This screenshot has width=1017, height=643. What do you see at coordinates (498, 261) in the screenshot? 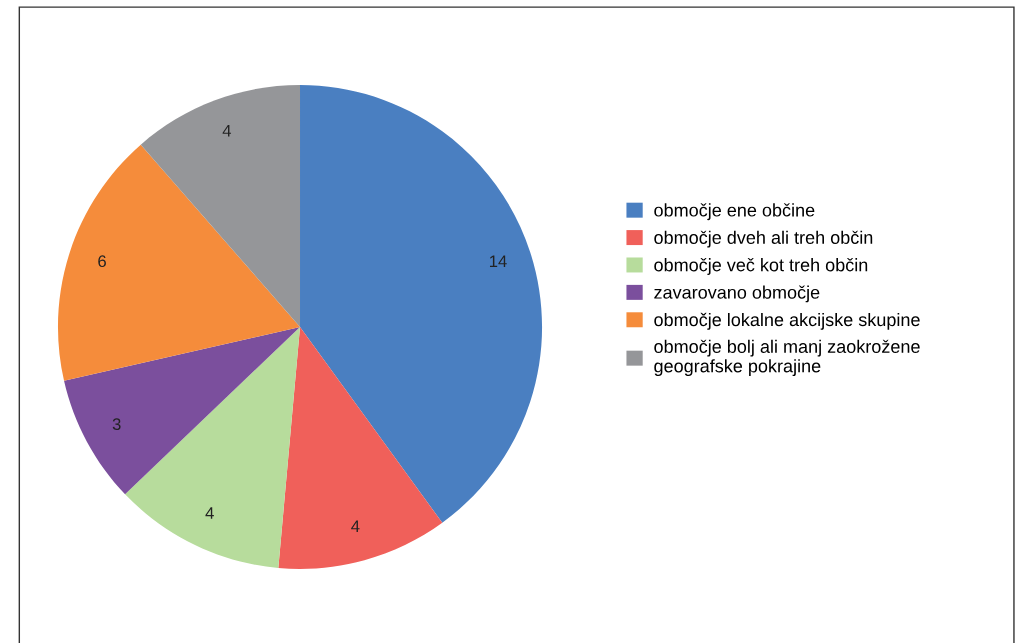
I see `data-label: 14` at bounding box center [498, 261].